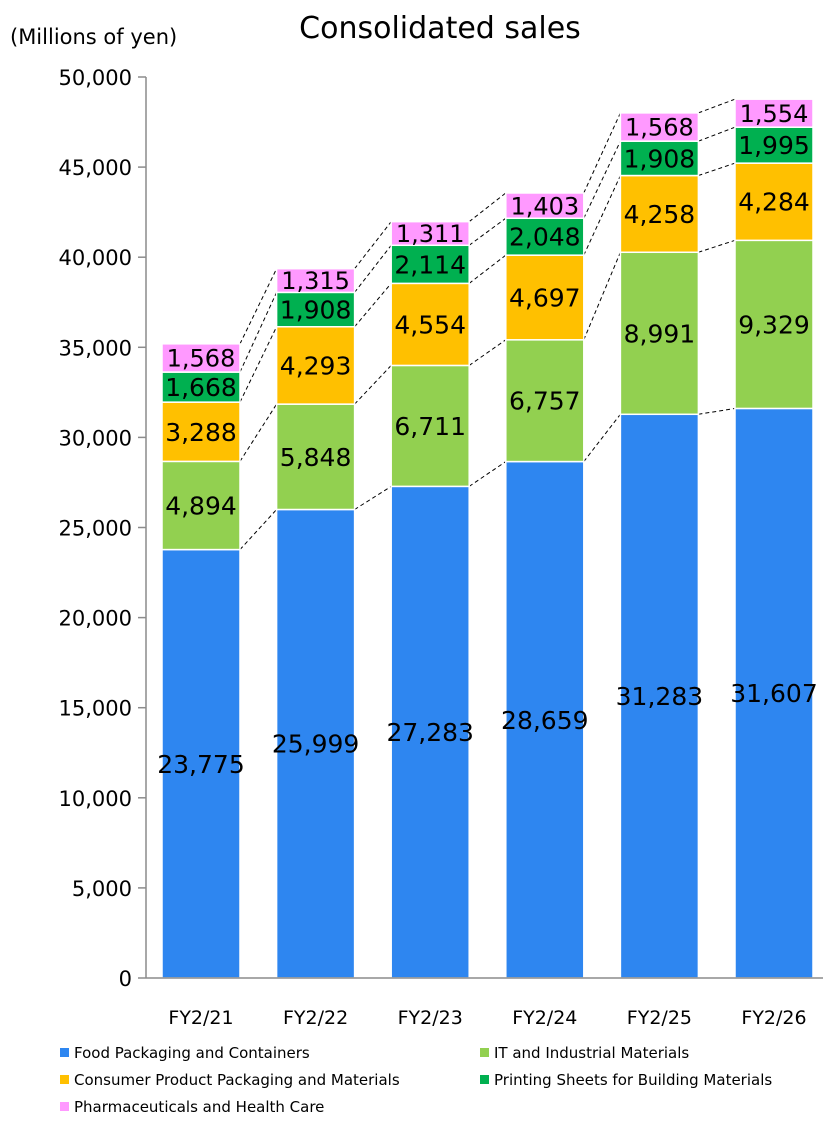 This screenshot has width=823, height=1125. I want to click on data-label: 6,711, so click(430, 426).